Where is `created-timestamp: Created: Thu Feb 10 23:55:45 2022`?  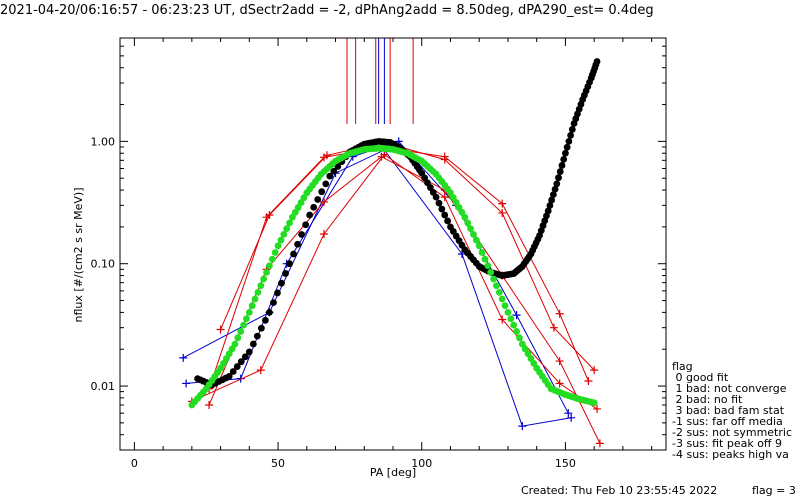
created-timestamp: Created: Thu Feb 10 23:55:45 2022 is located at coordinates (619, 490).